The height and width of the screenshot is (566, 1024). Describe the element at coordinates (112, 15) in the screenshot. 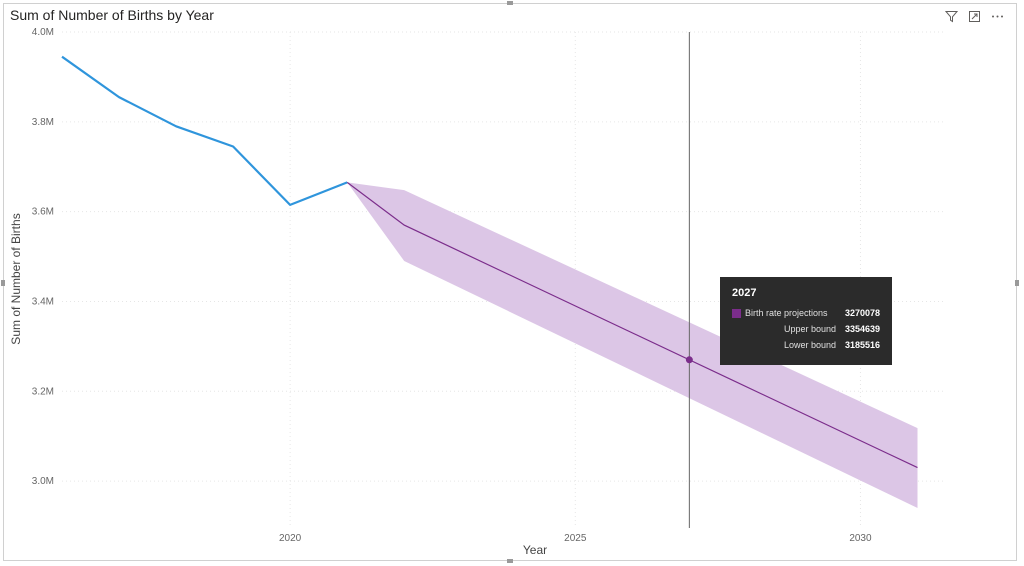

I see `chart-title: Sum of Number of Births by Year` at that location.